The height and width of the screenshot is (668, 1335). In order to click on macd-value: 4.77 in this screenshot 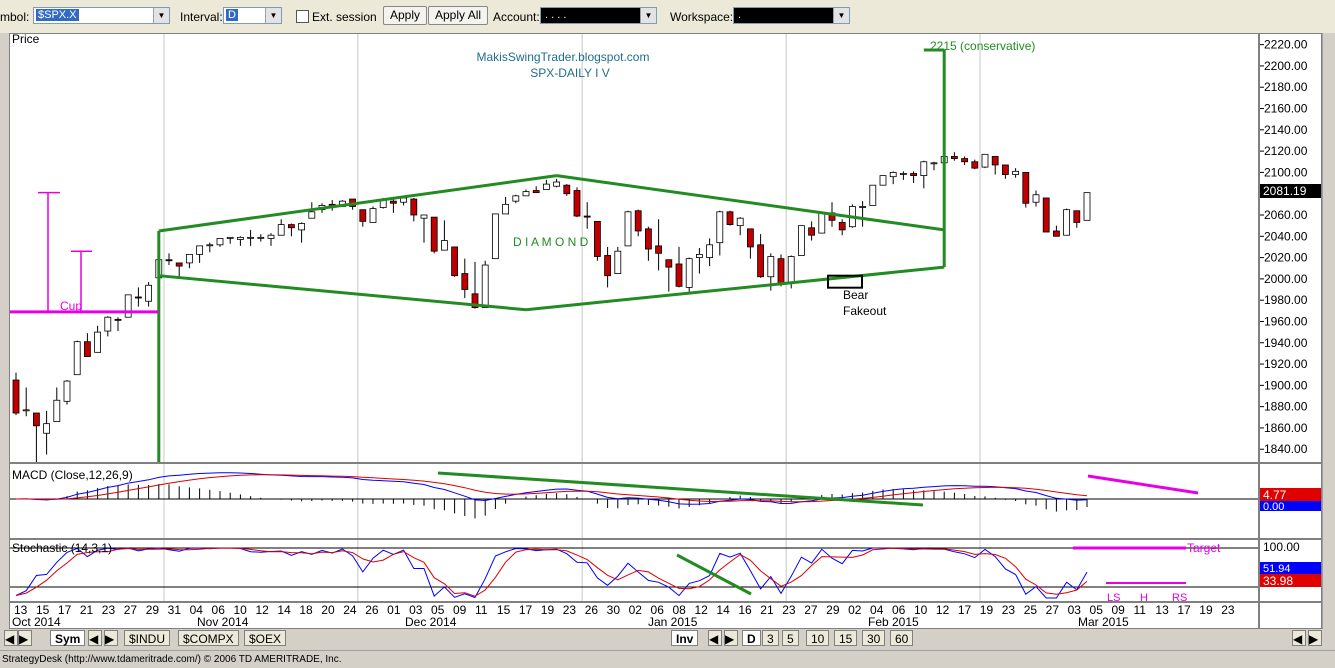, I will do `click(1275, 495)`.